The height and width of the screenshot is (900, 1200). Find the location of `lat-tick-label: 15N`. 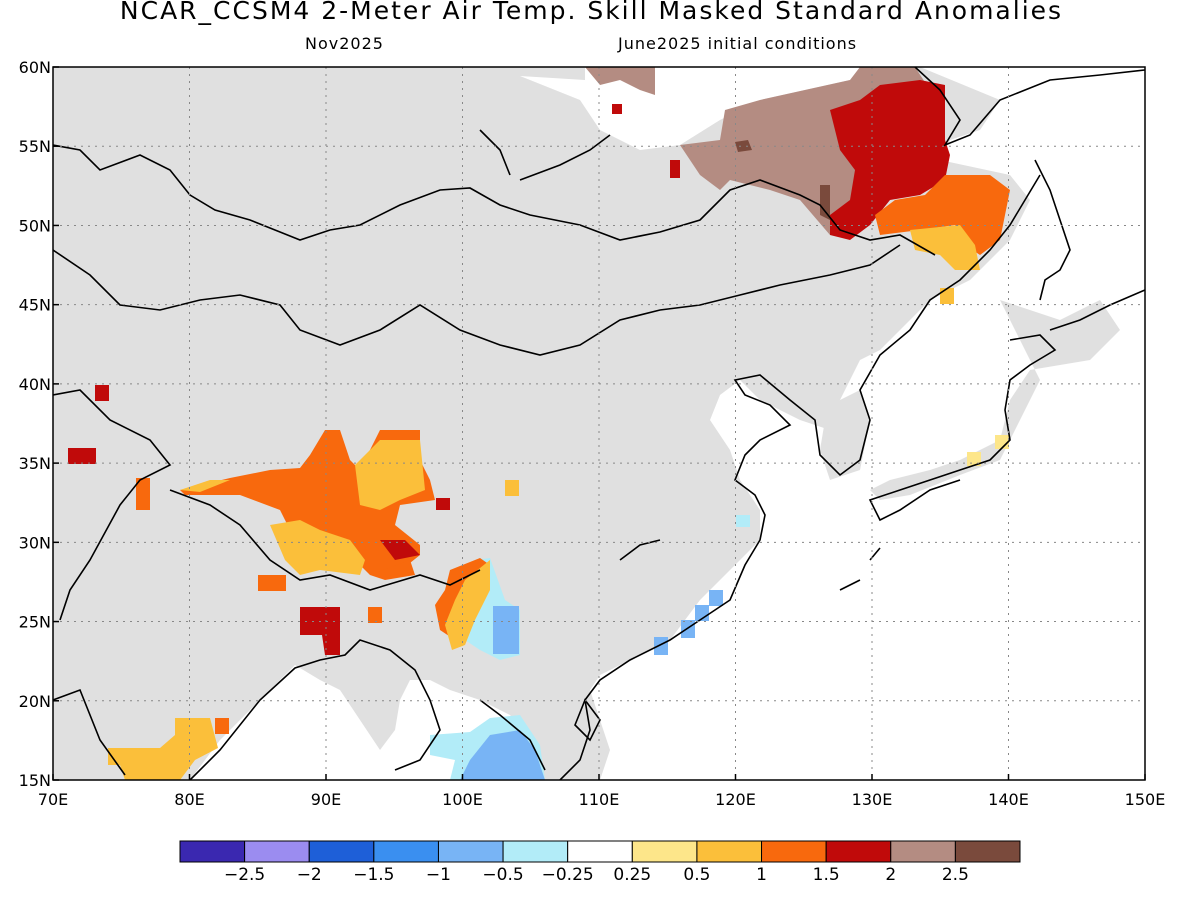

lat-tick-label: 15N is located at coordinates (35, 780).